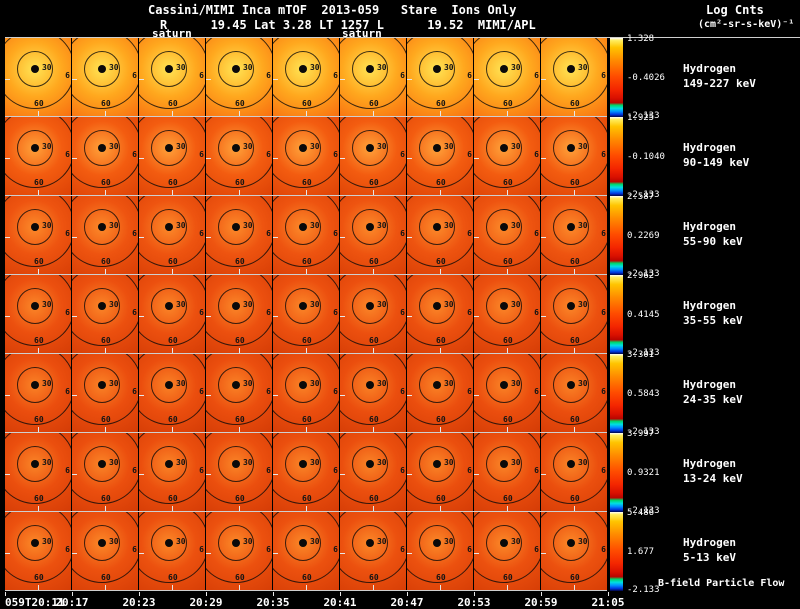  Describe the element at coordinates (713, 241) in the screenshot. I see `energy-label: 55-90 keV` at that location.